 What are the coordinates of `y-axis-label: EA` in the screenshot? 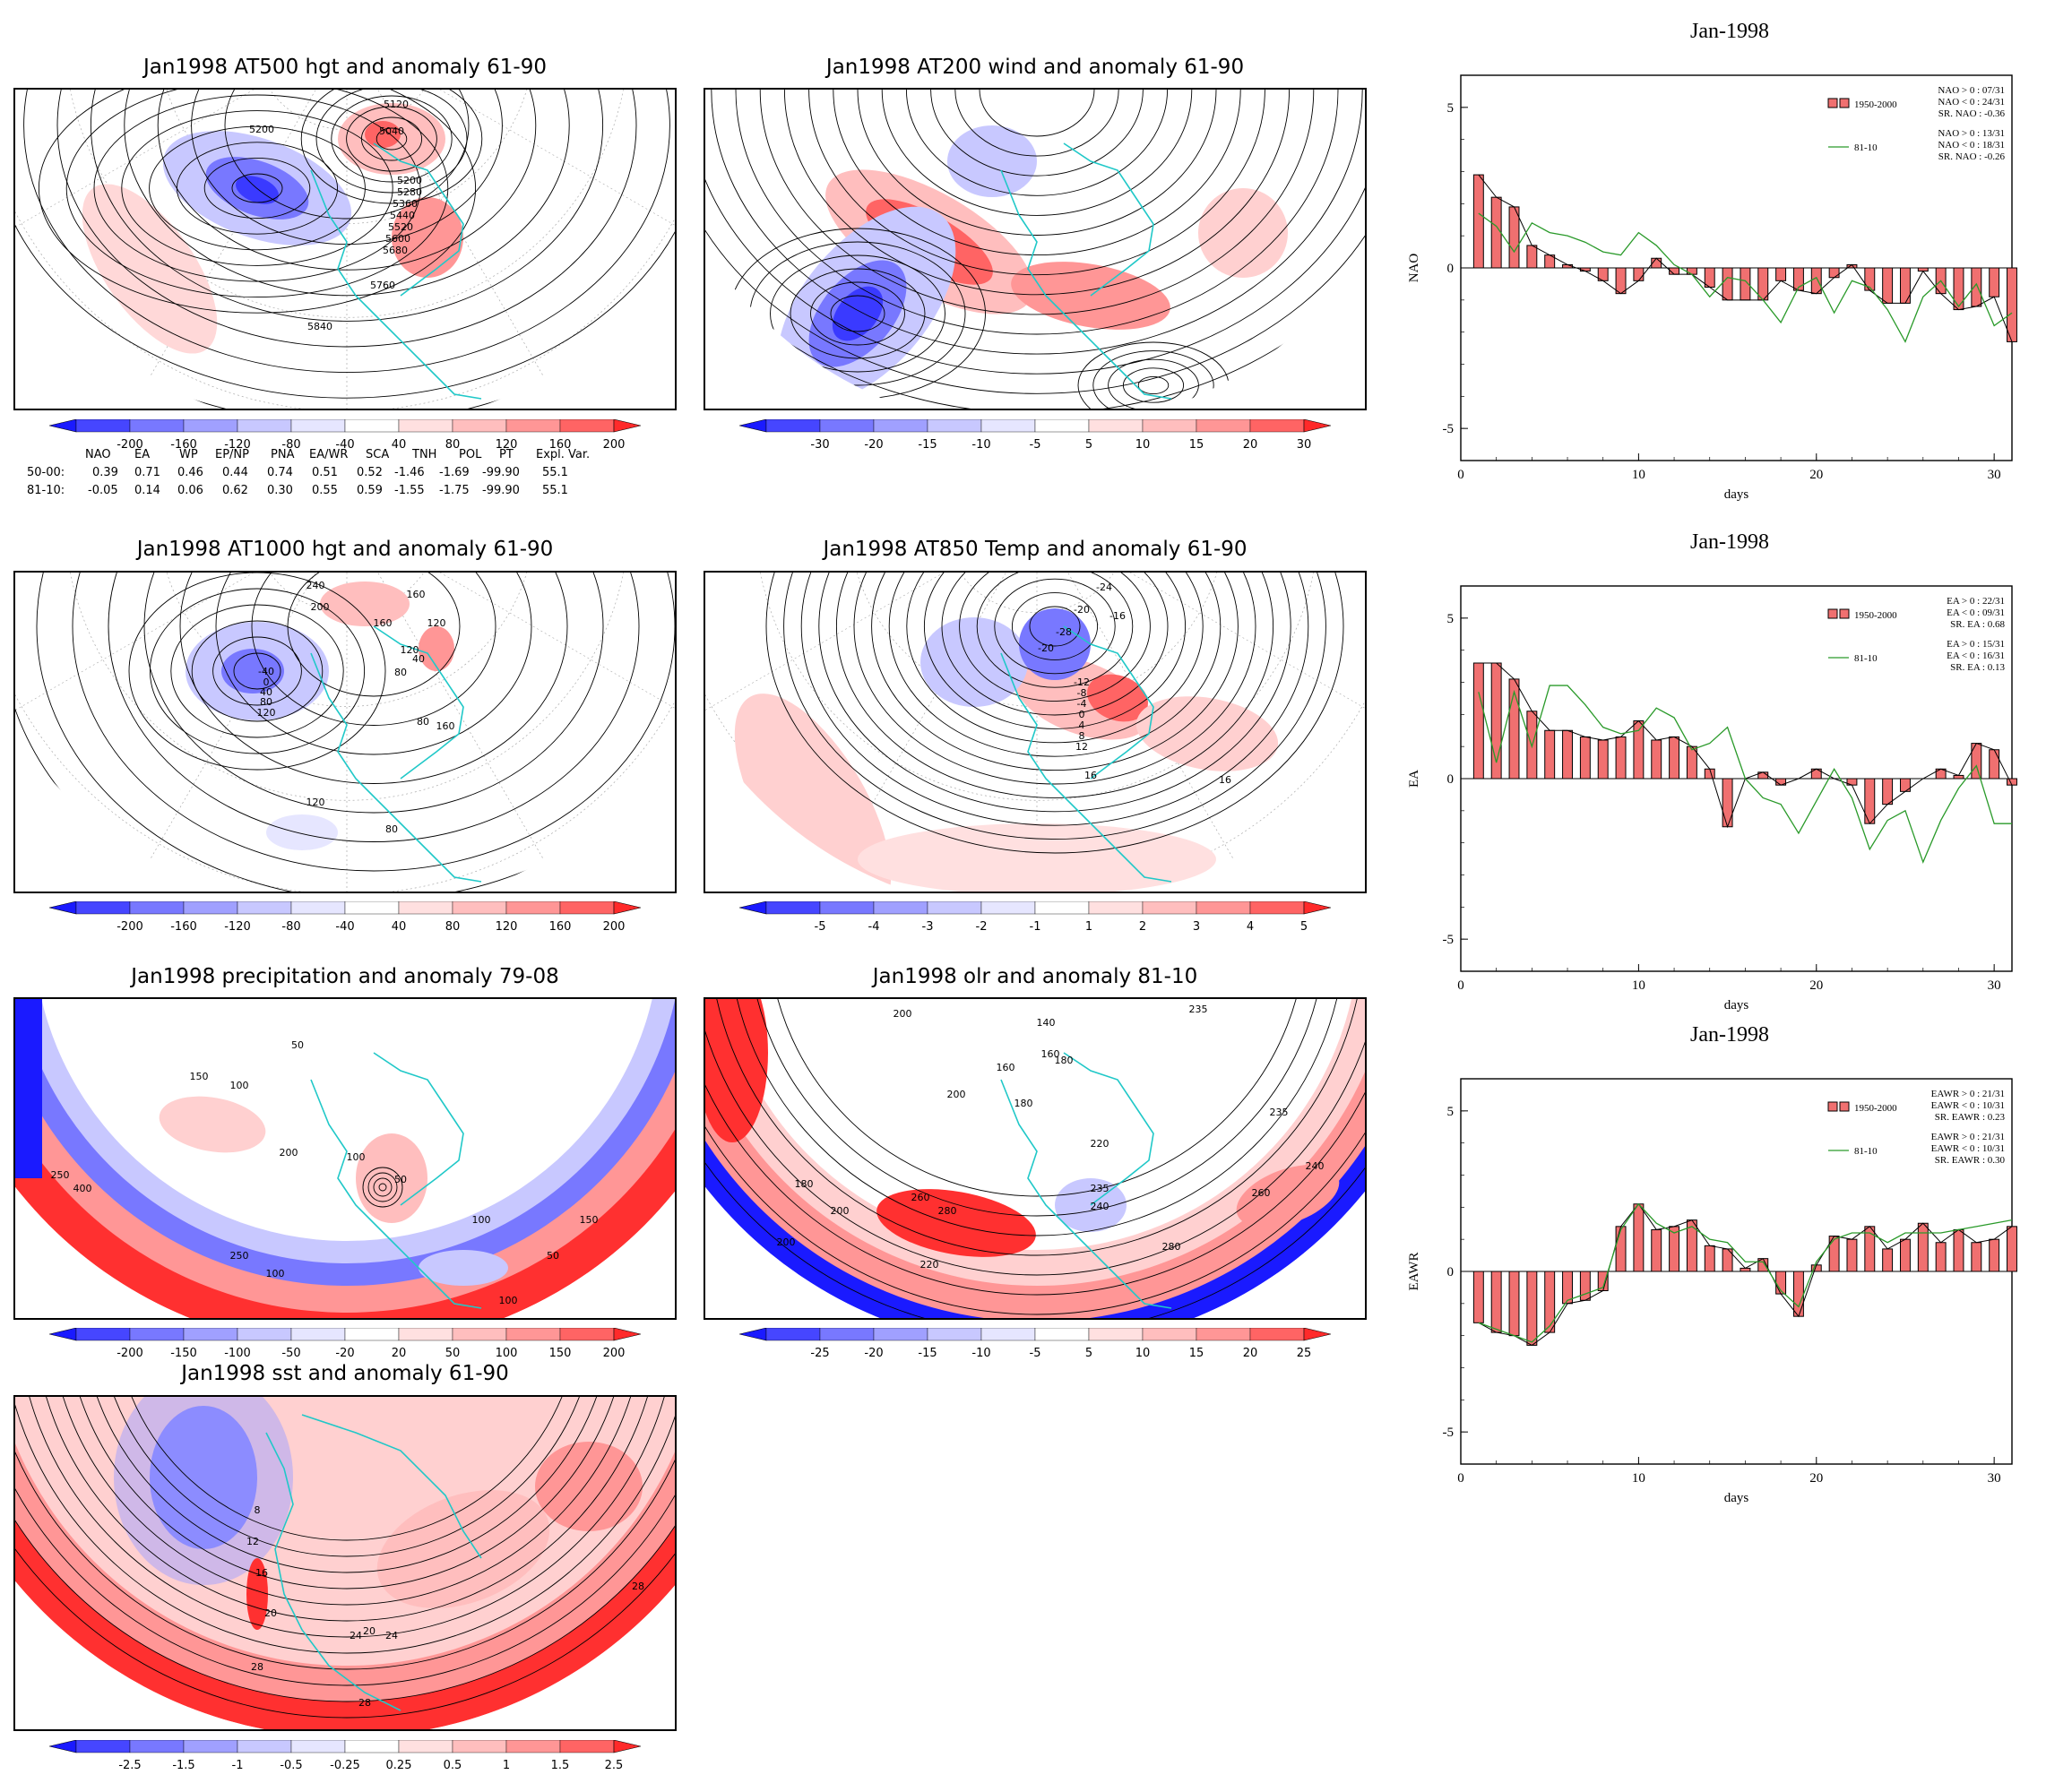 It's located at (1414, 779).